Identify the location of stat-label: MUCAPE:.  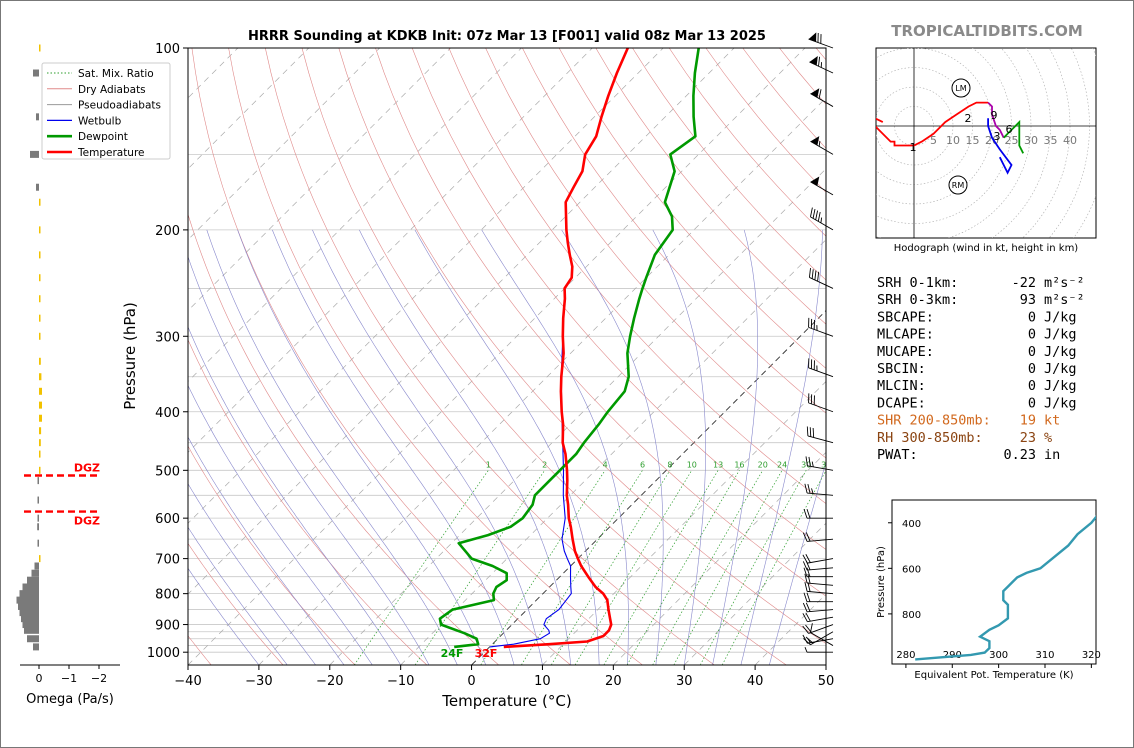
(905, 352).